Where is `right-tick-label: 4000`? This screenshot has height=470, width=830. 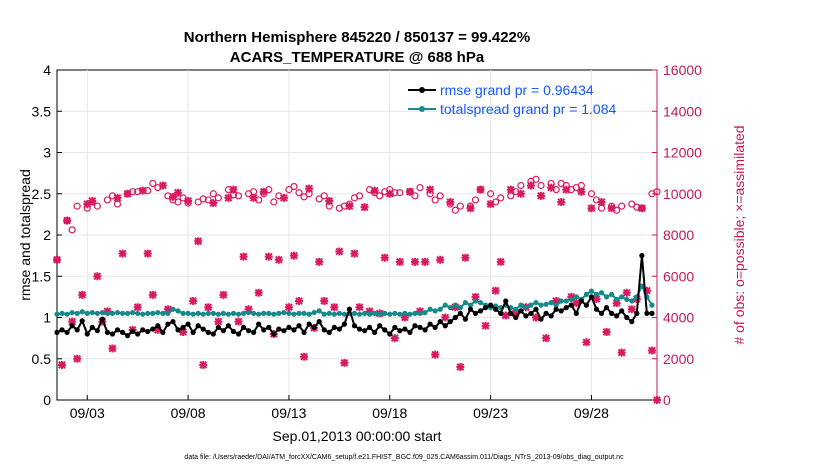
right-tick-label: 4000 is located at coordinates (678, 318).